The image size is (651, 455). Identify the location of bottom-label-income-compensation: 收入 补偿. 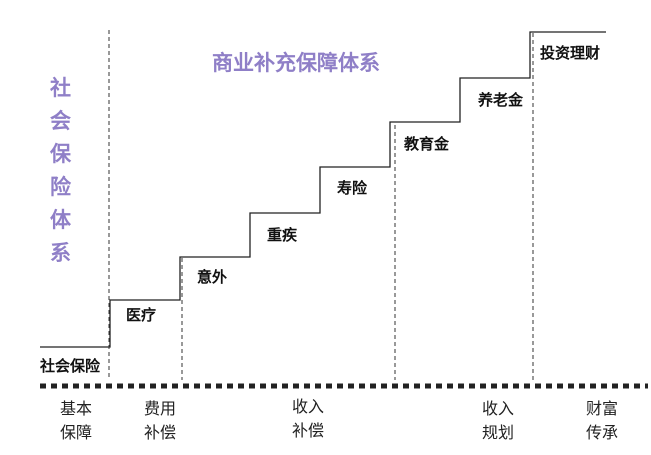
(308, 418).